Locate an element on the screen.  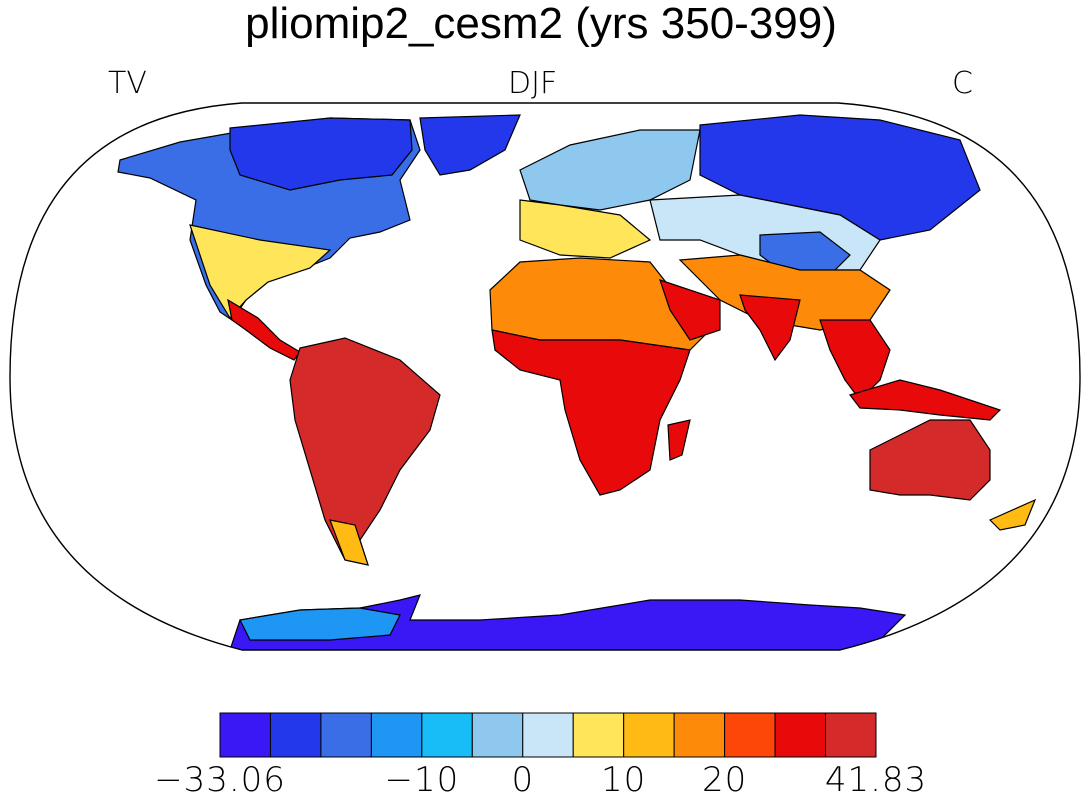
new-zealand-land is located at coordinates (1012, 514).